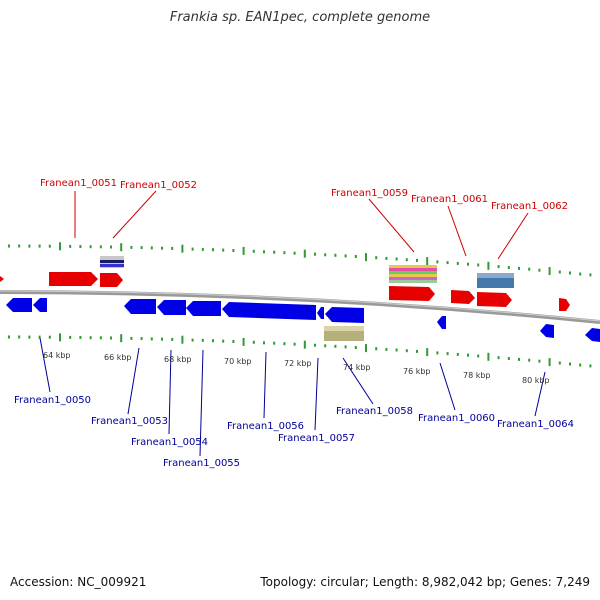 Image resolution: width=600 pixels, height=600 pixels. What do you see at coordinates (529, 206) in the screenshot?
I see `gene-label-franean1-0062: Franean1_0062` at bounding box center [529, 206].